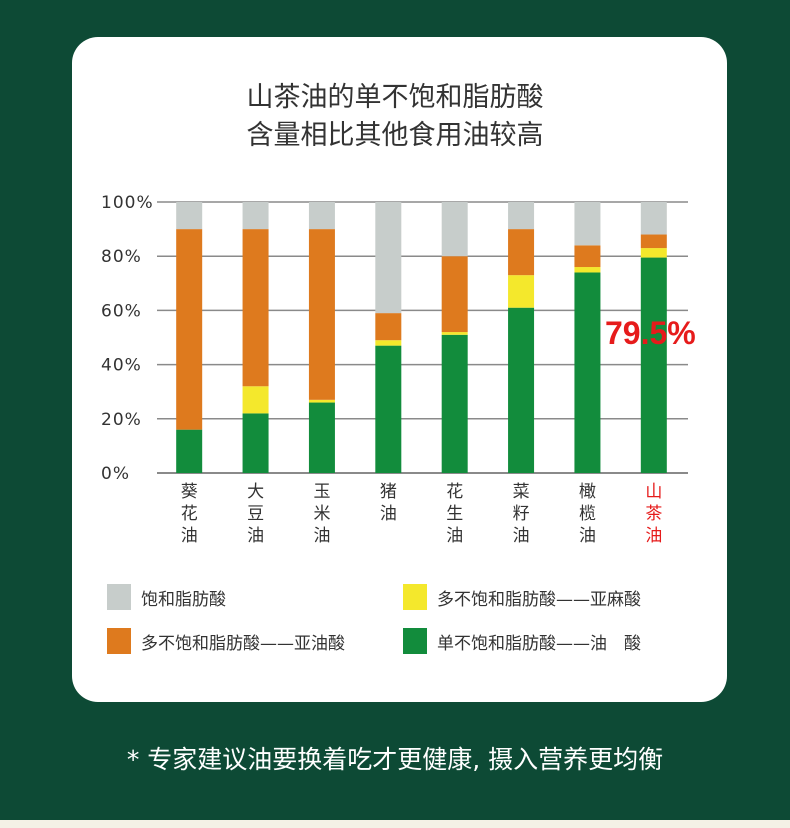 This screenshot has height=828, width=790. Describe the element at coordinates (115, 474) in the screenshot. I see `y-tick-label: 0%` at that location.